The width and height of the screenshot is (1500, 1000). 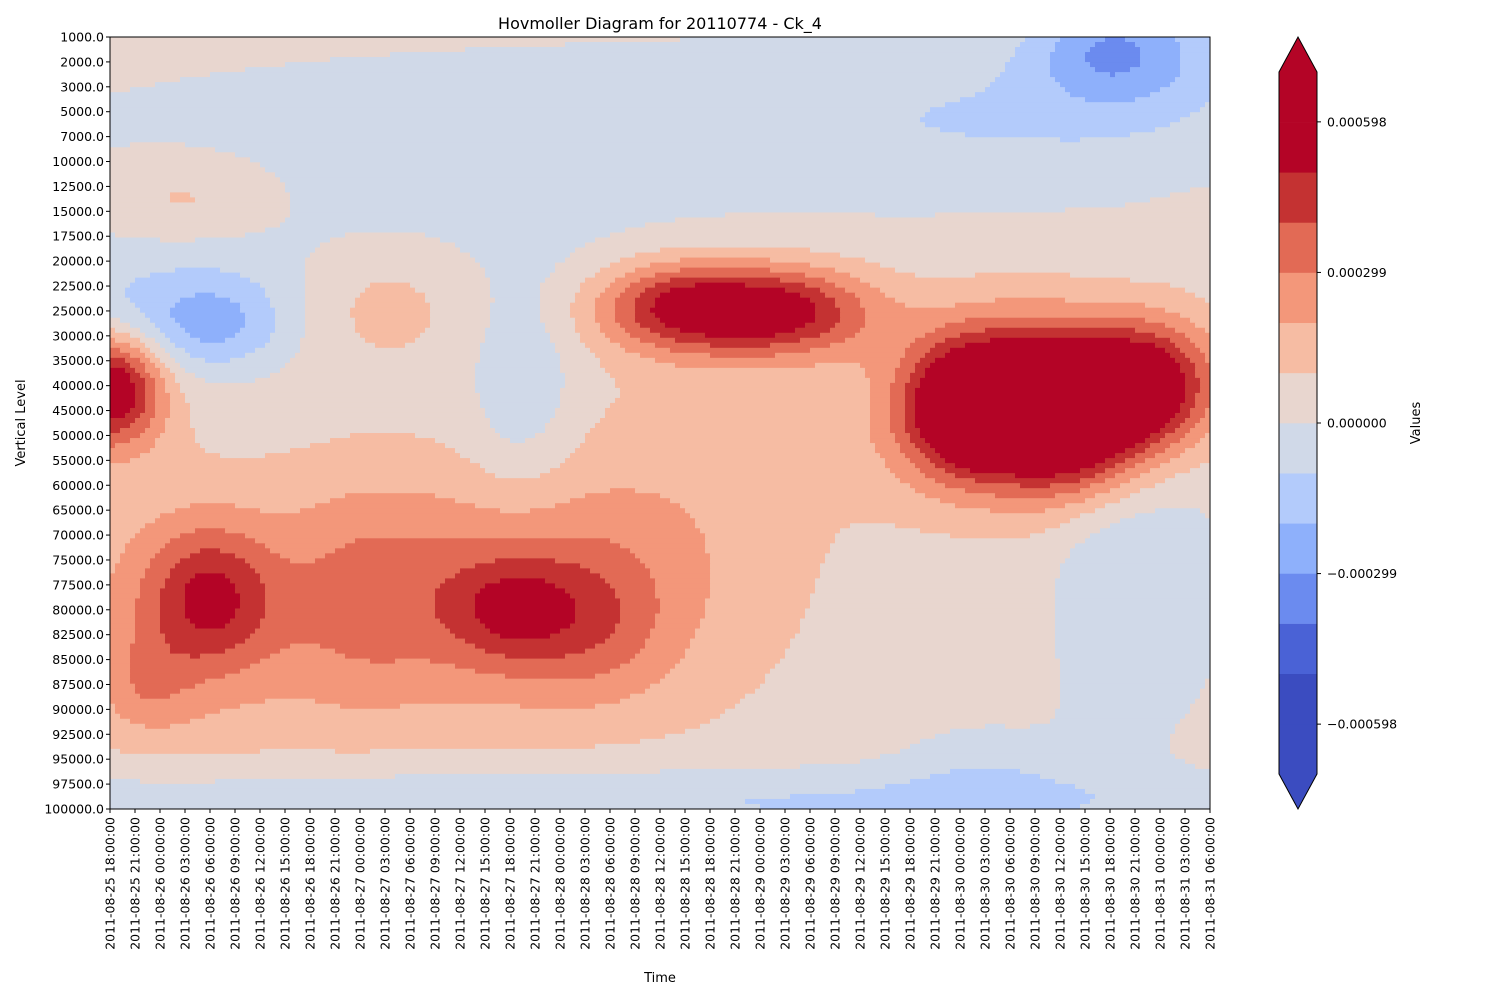 What do you see at coordinates (78, 460) in the screenshot?
I see `y-tick-label: 55000.0` at bounding box center [78, 460].